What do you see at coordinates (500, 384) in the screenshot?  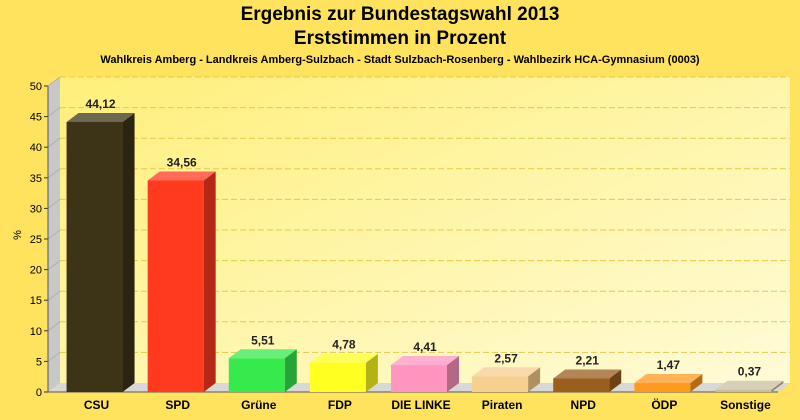 I see `bar-piraten` at bounding box center [500, 384].